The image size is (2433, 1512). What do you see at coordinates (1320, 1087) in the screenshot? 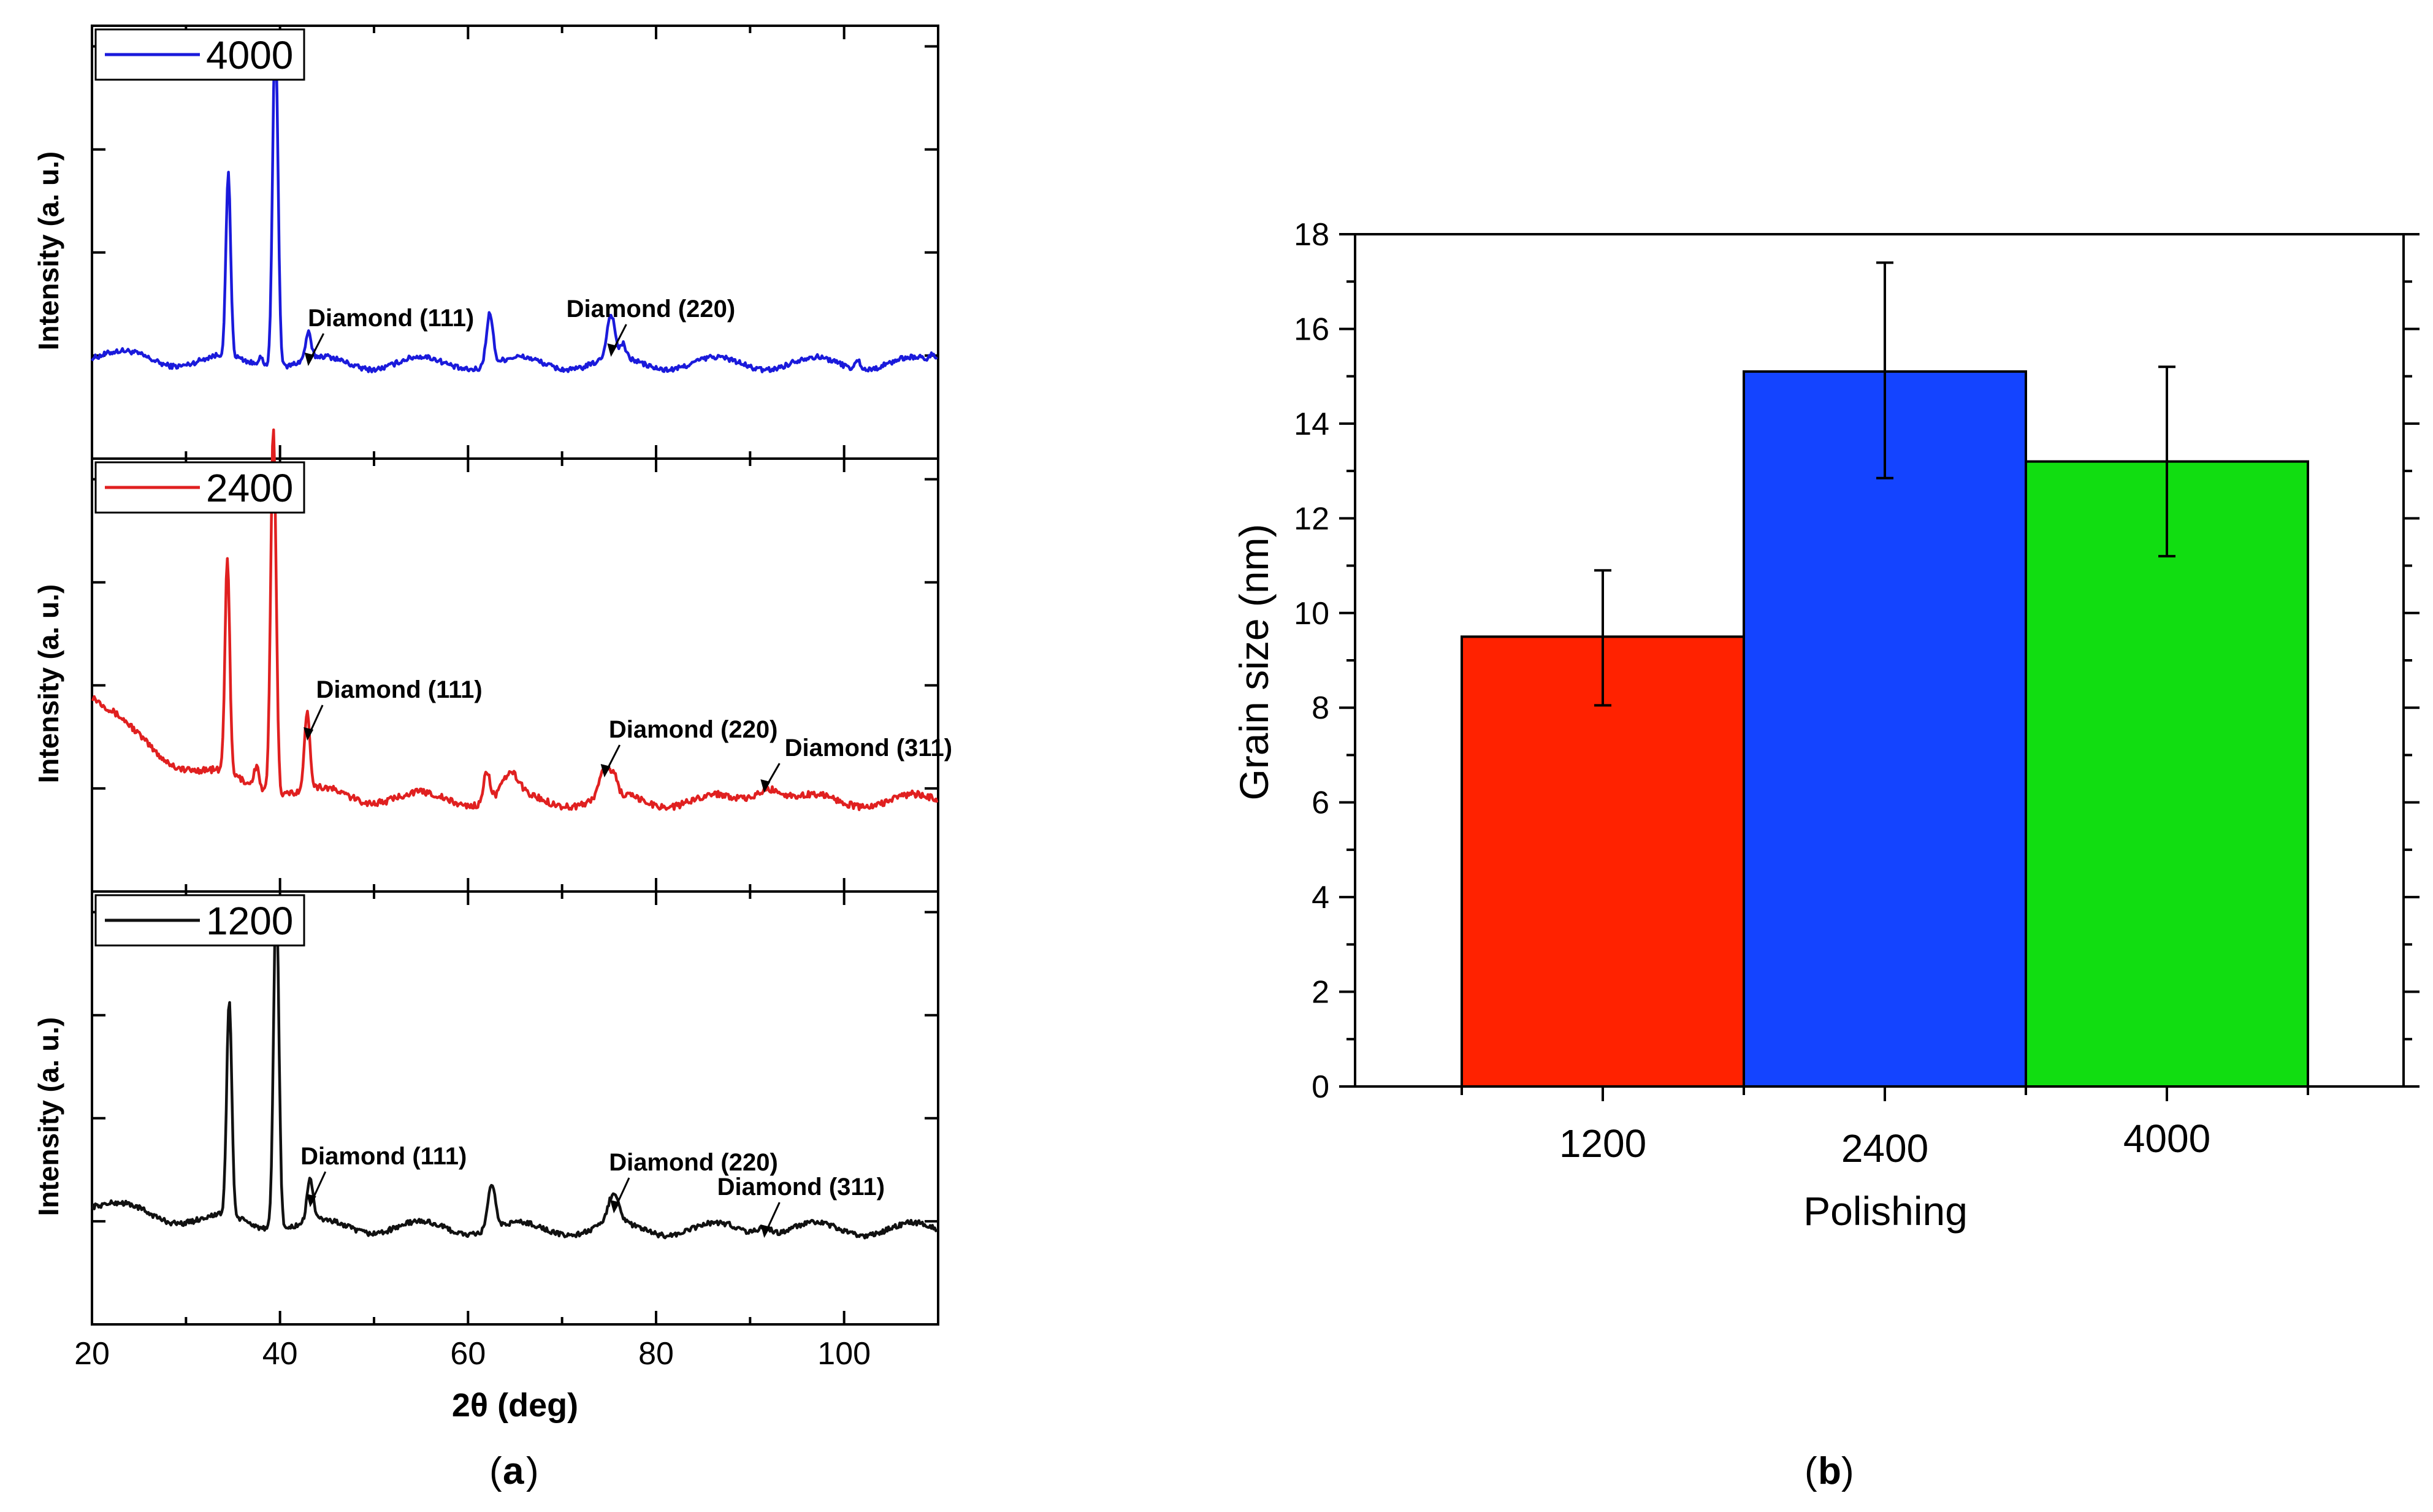
I see `y-tick-label: 0` at bounding box center [1320, 1087].